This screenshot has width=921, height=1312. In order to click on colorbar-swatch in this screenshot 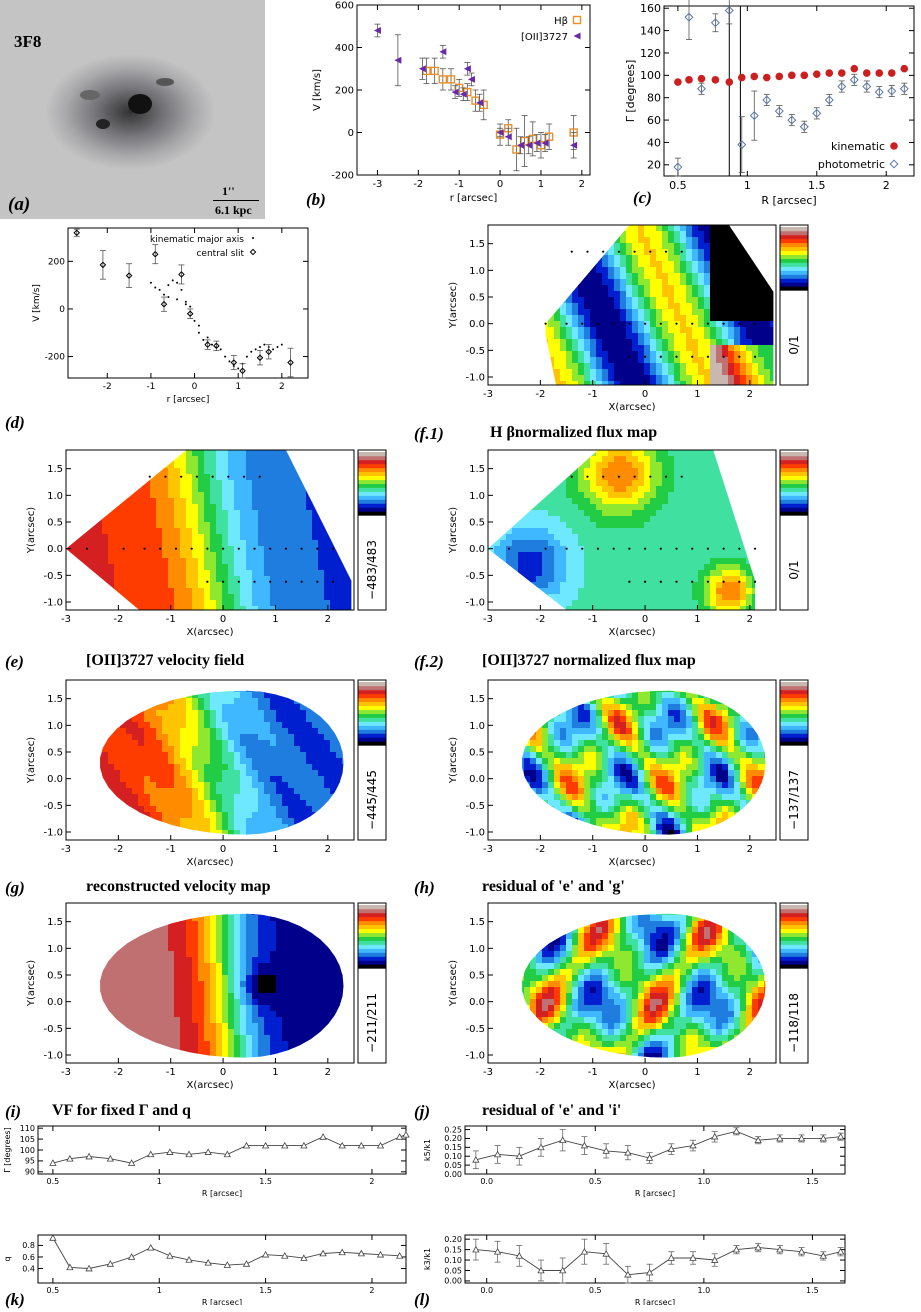, I will do `click(794, 470)`.